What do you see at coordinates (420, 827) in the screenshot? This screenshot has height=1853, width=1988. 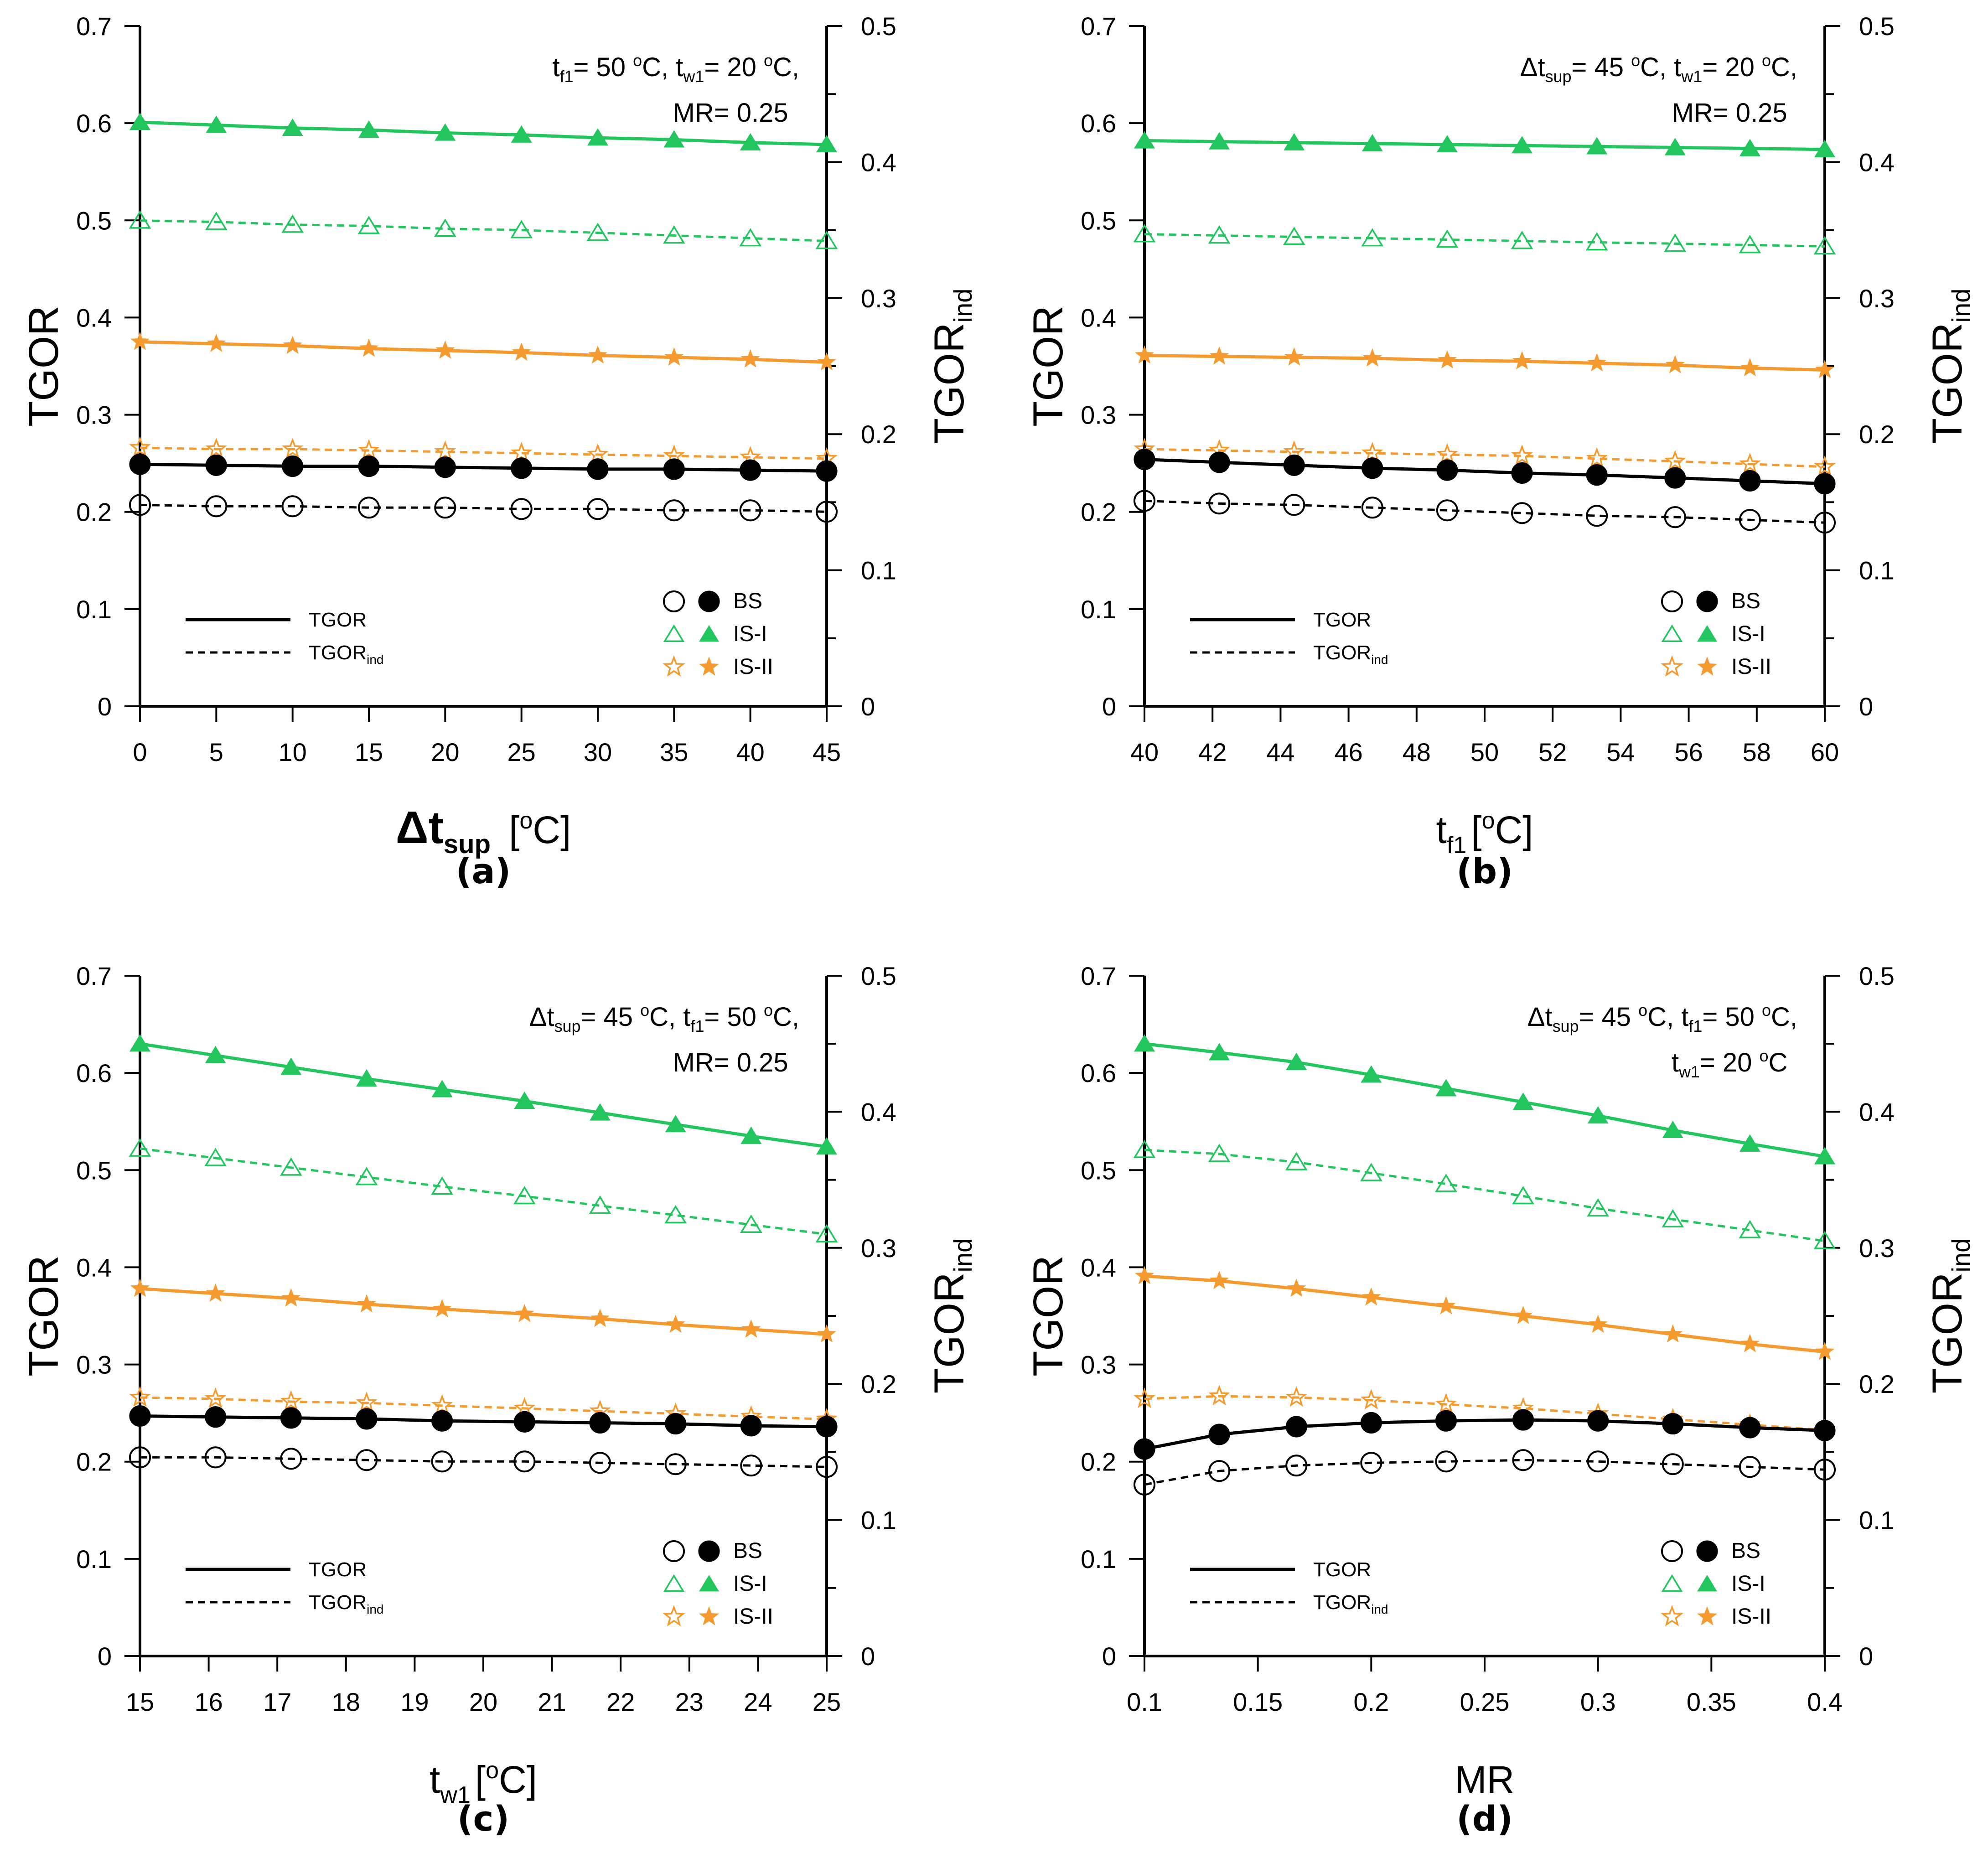 I see `x-axis-label-main: Δt` at bounding box center [420, 827].